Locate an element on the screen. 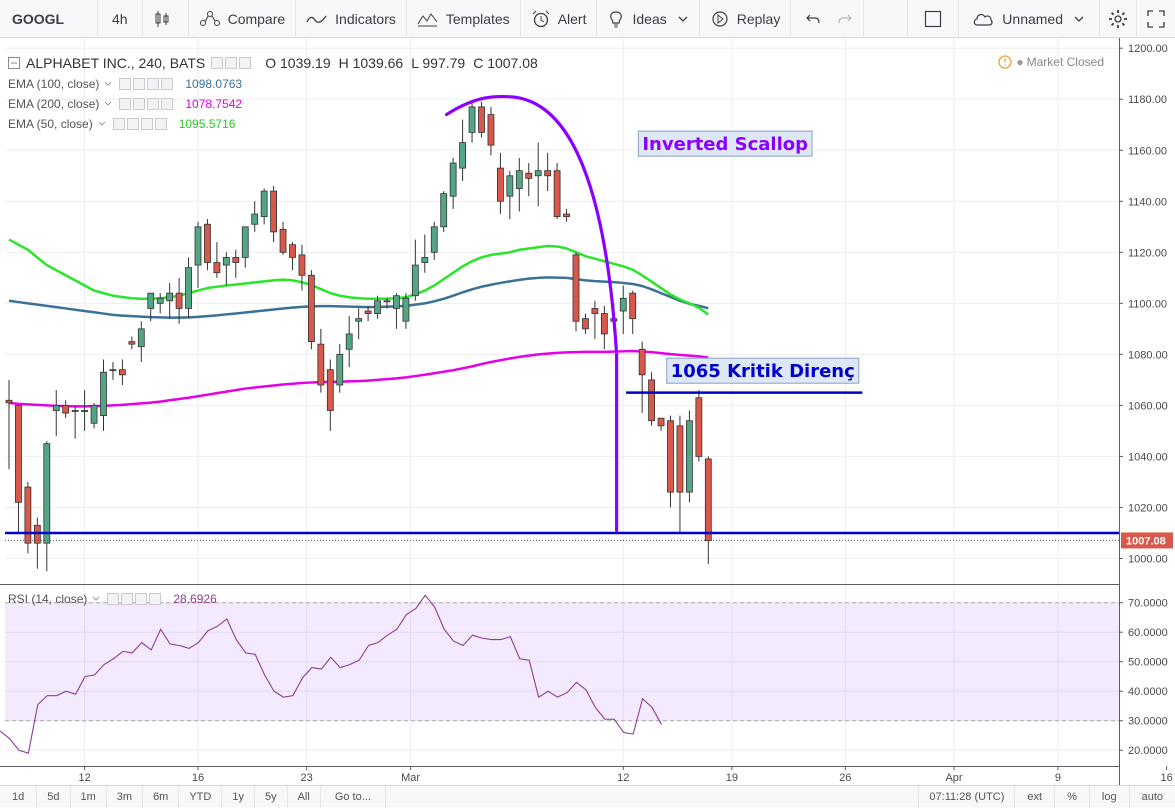 The width and height of the screenshot is (1175, 808). compare-icon is located at coordinates (209, 18).